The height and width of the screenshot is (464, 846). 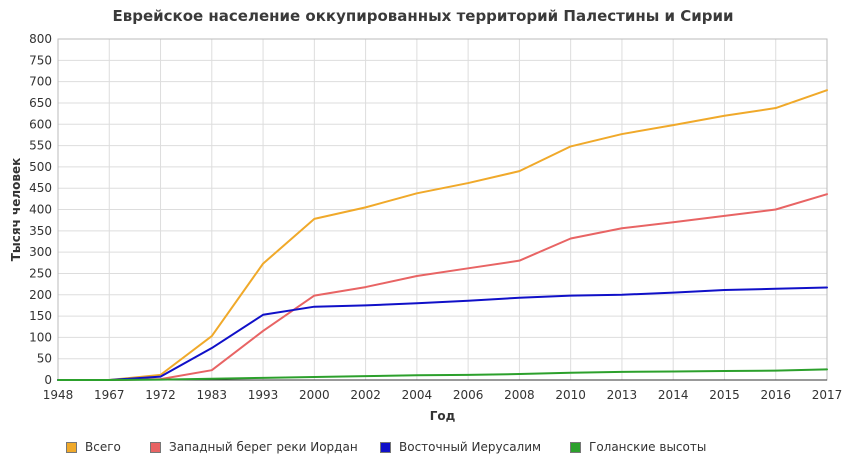 I want to click on x-tick-label: 1967, so click(x=109, y=395).